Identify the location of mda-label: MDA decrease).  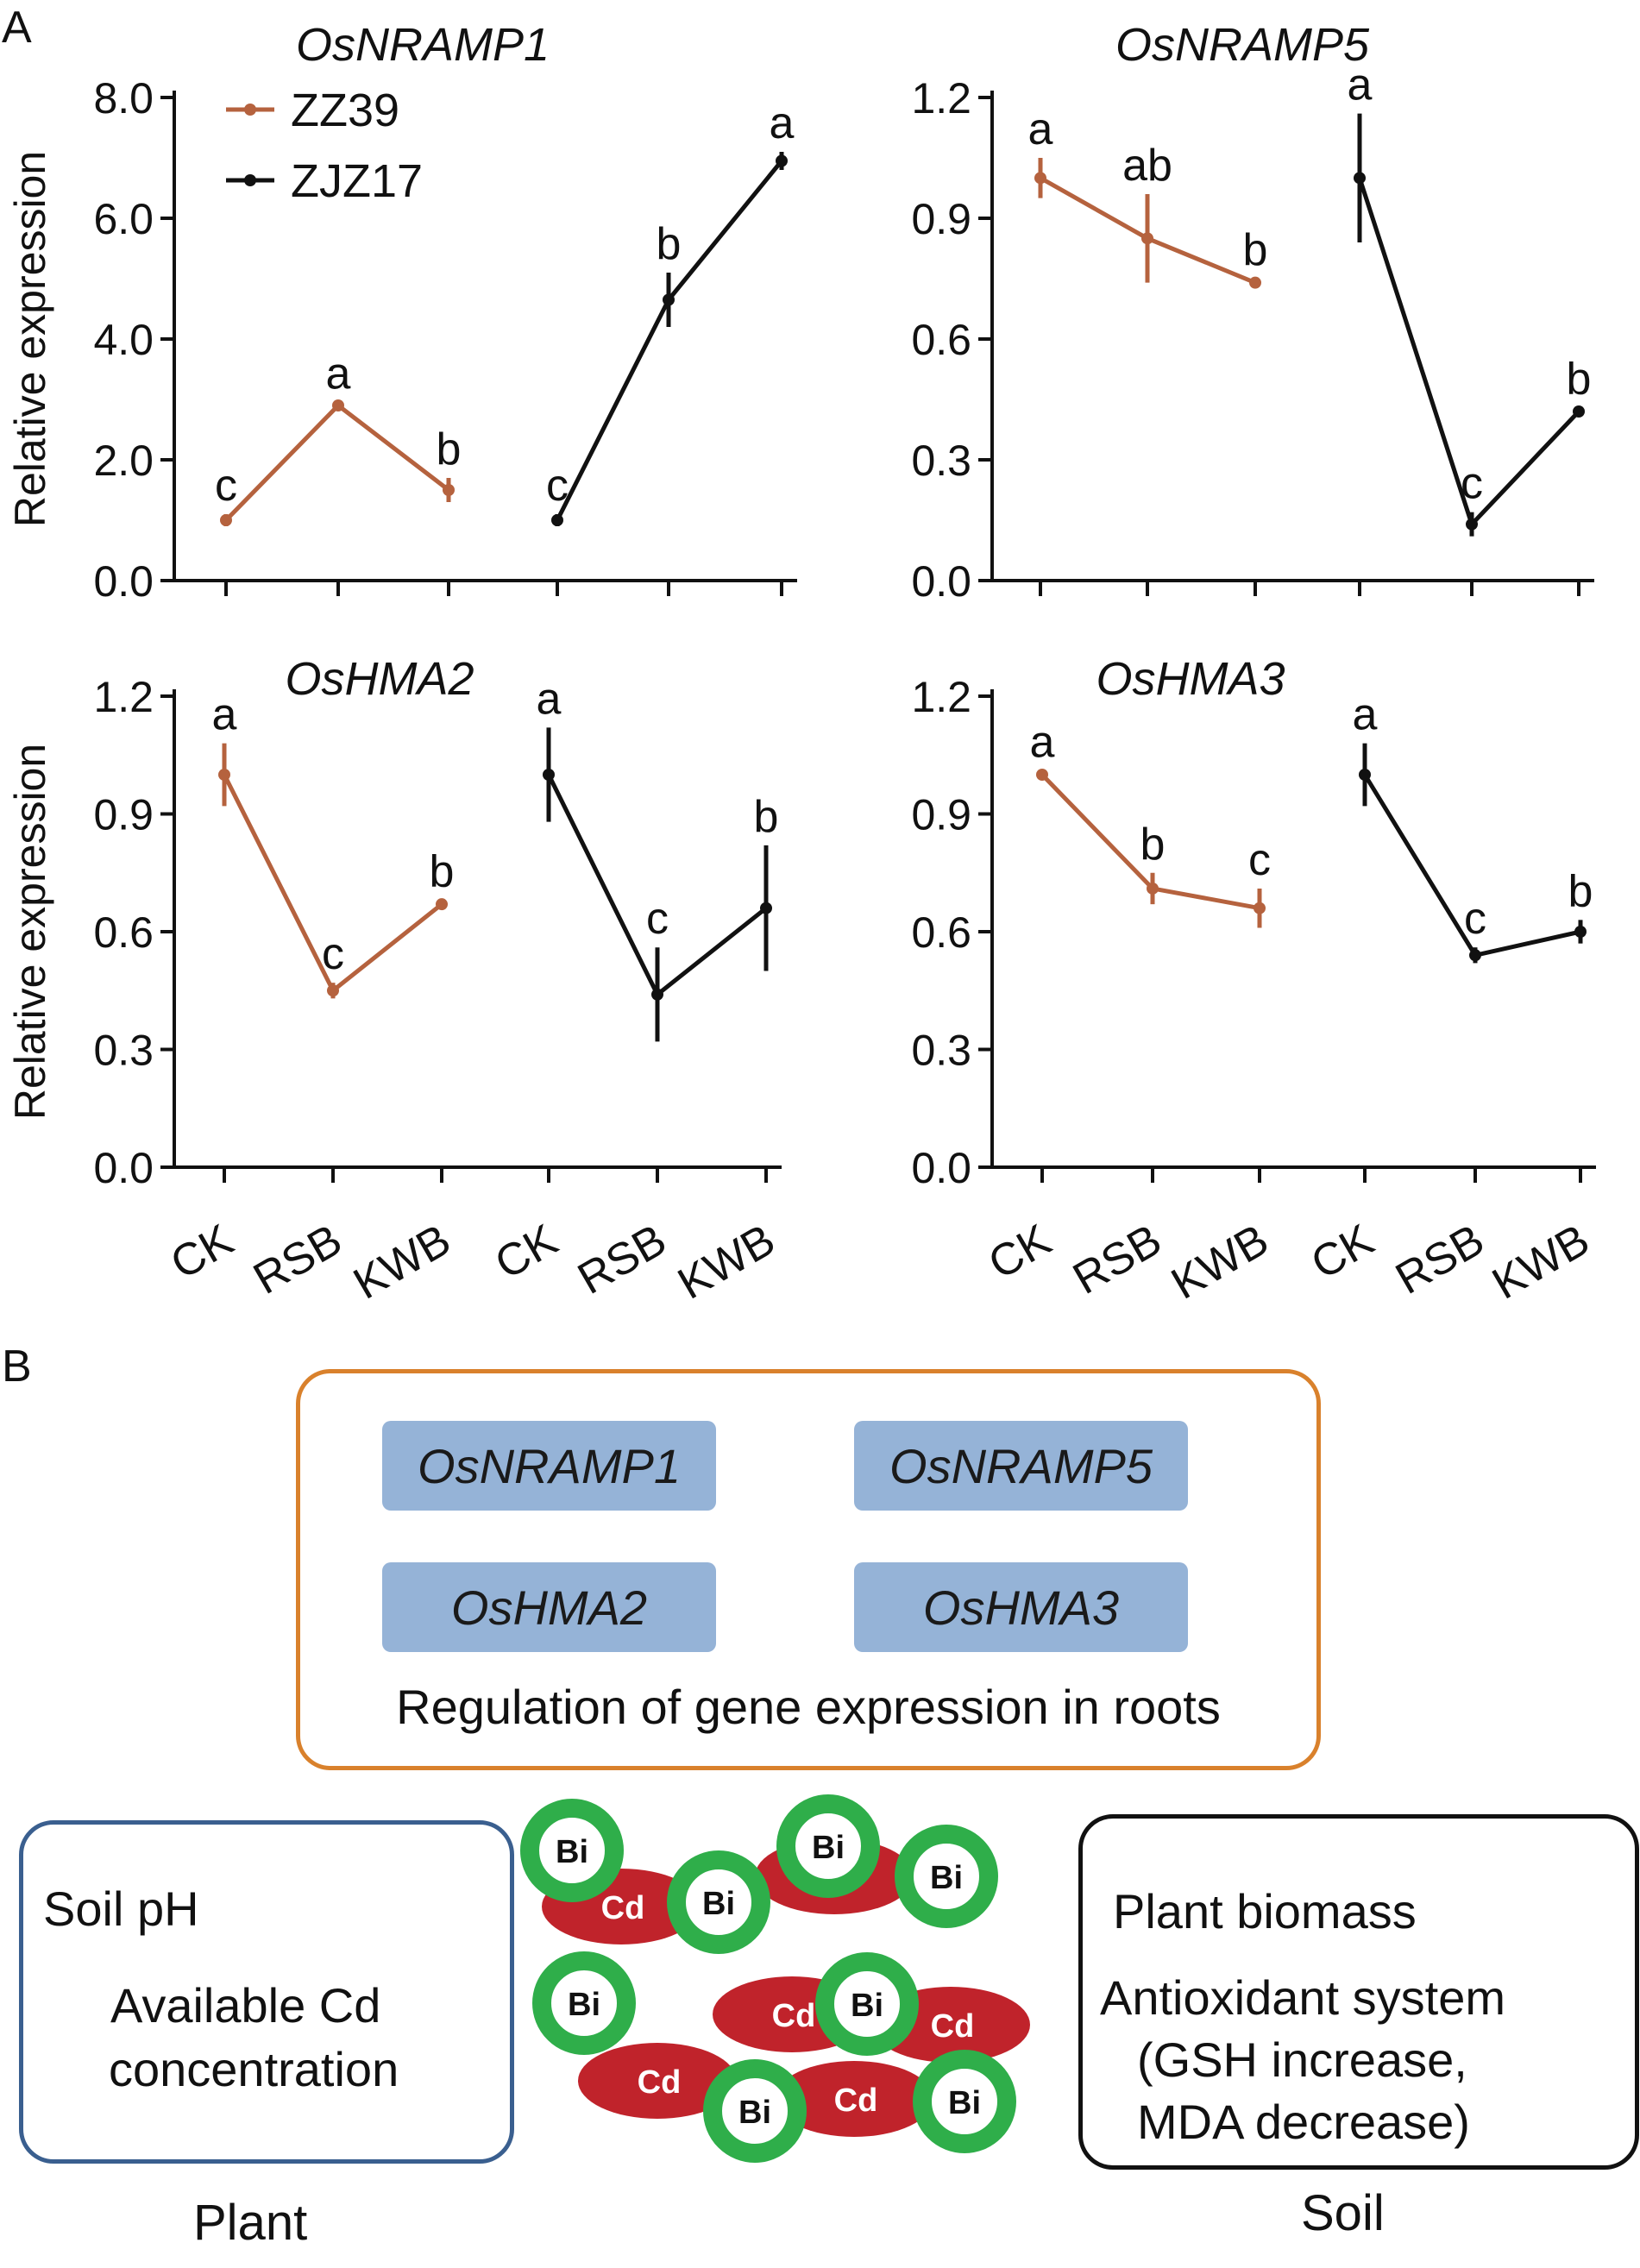
(1303, 2122).